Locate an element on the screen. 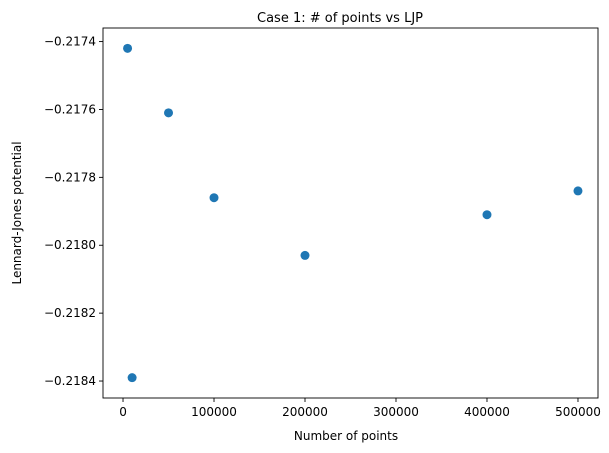 This screenshot has width=609, height=453. y-tick-label-3: −0.2178 is located at coordinates (70, 177).